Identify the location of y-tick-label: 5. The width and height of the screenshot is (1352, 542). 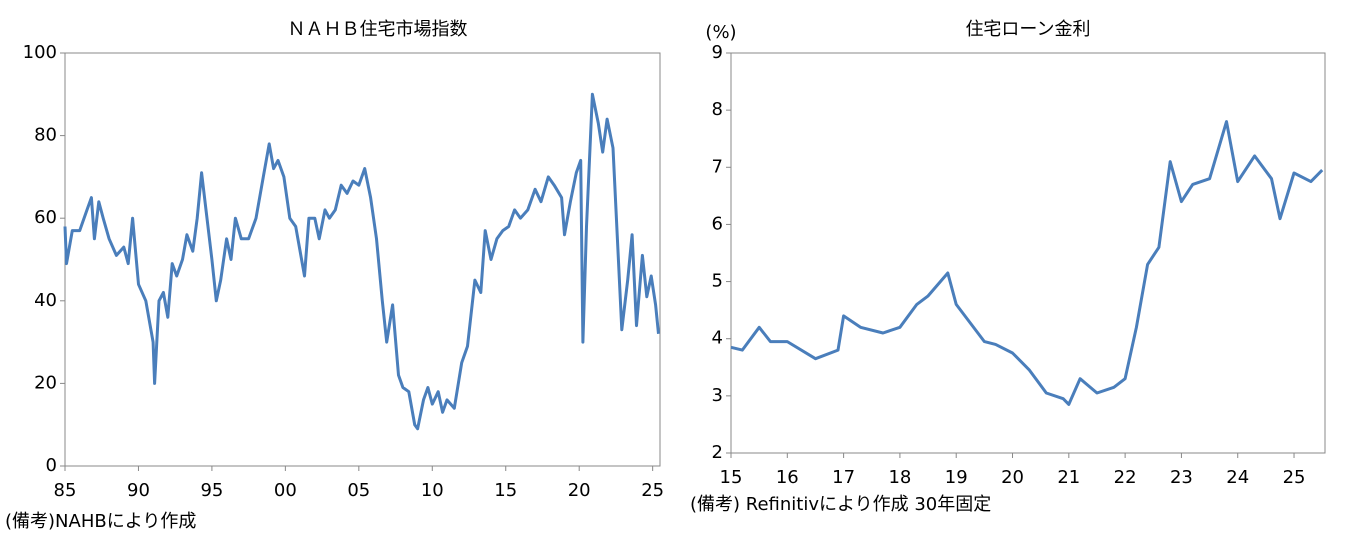
(717, 281).